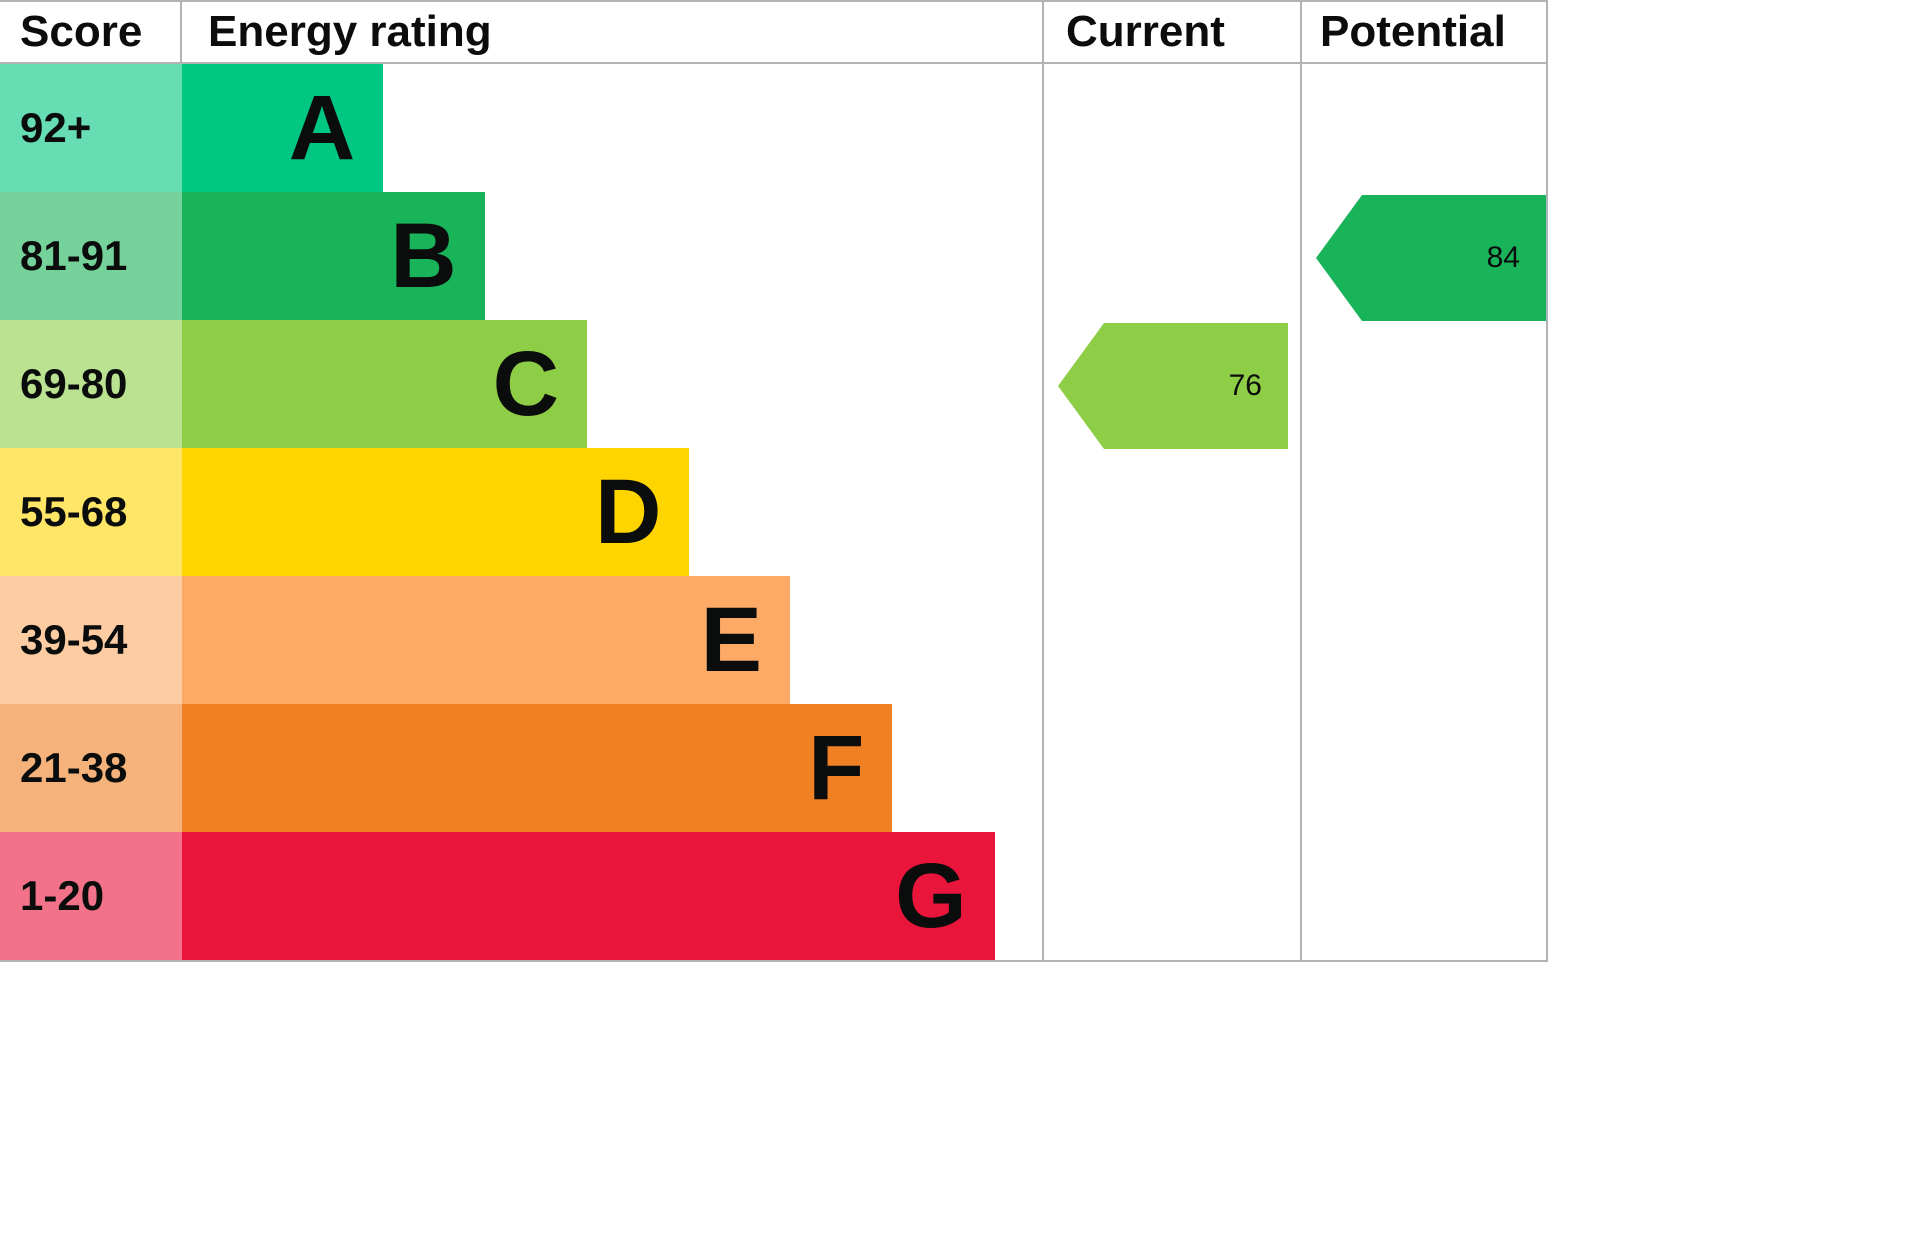 Image resolution: width=1920 pixels, height=1249 pixels. I want to click on band-score-a: 92+, so click(91, 128).